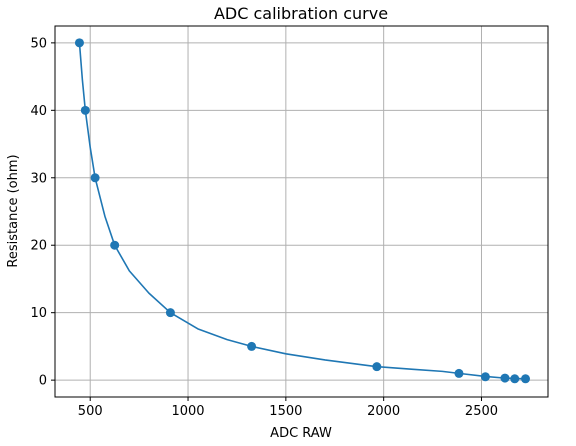 The image size is (576, 446). I want to click on y-tick-label: 50, so click(38, 43).